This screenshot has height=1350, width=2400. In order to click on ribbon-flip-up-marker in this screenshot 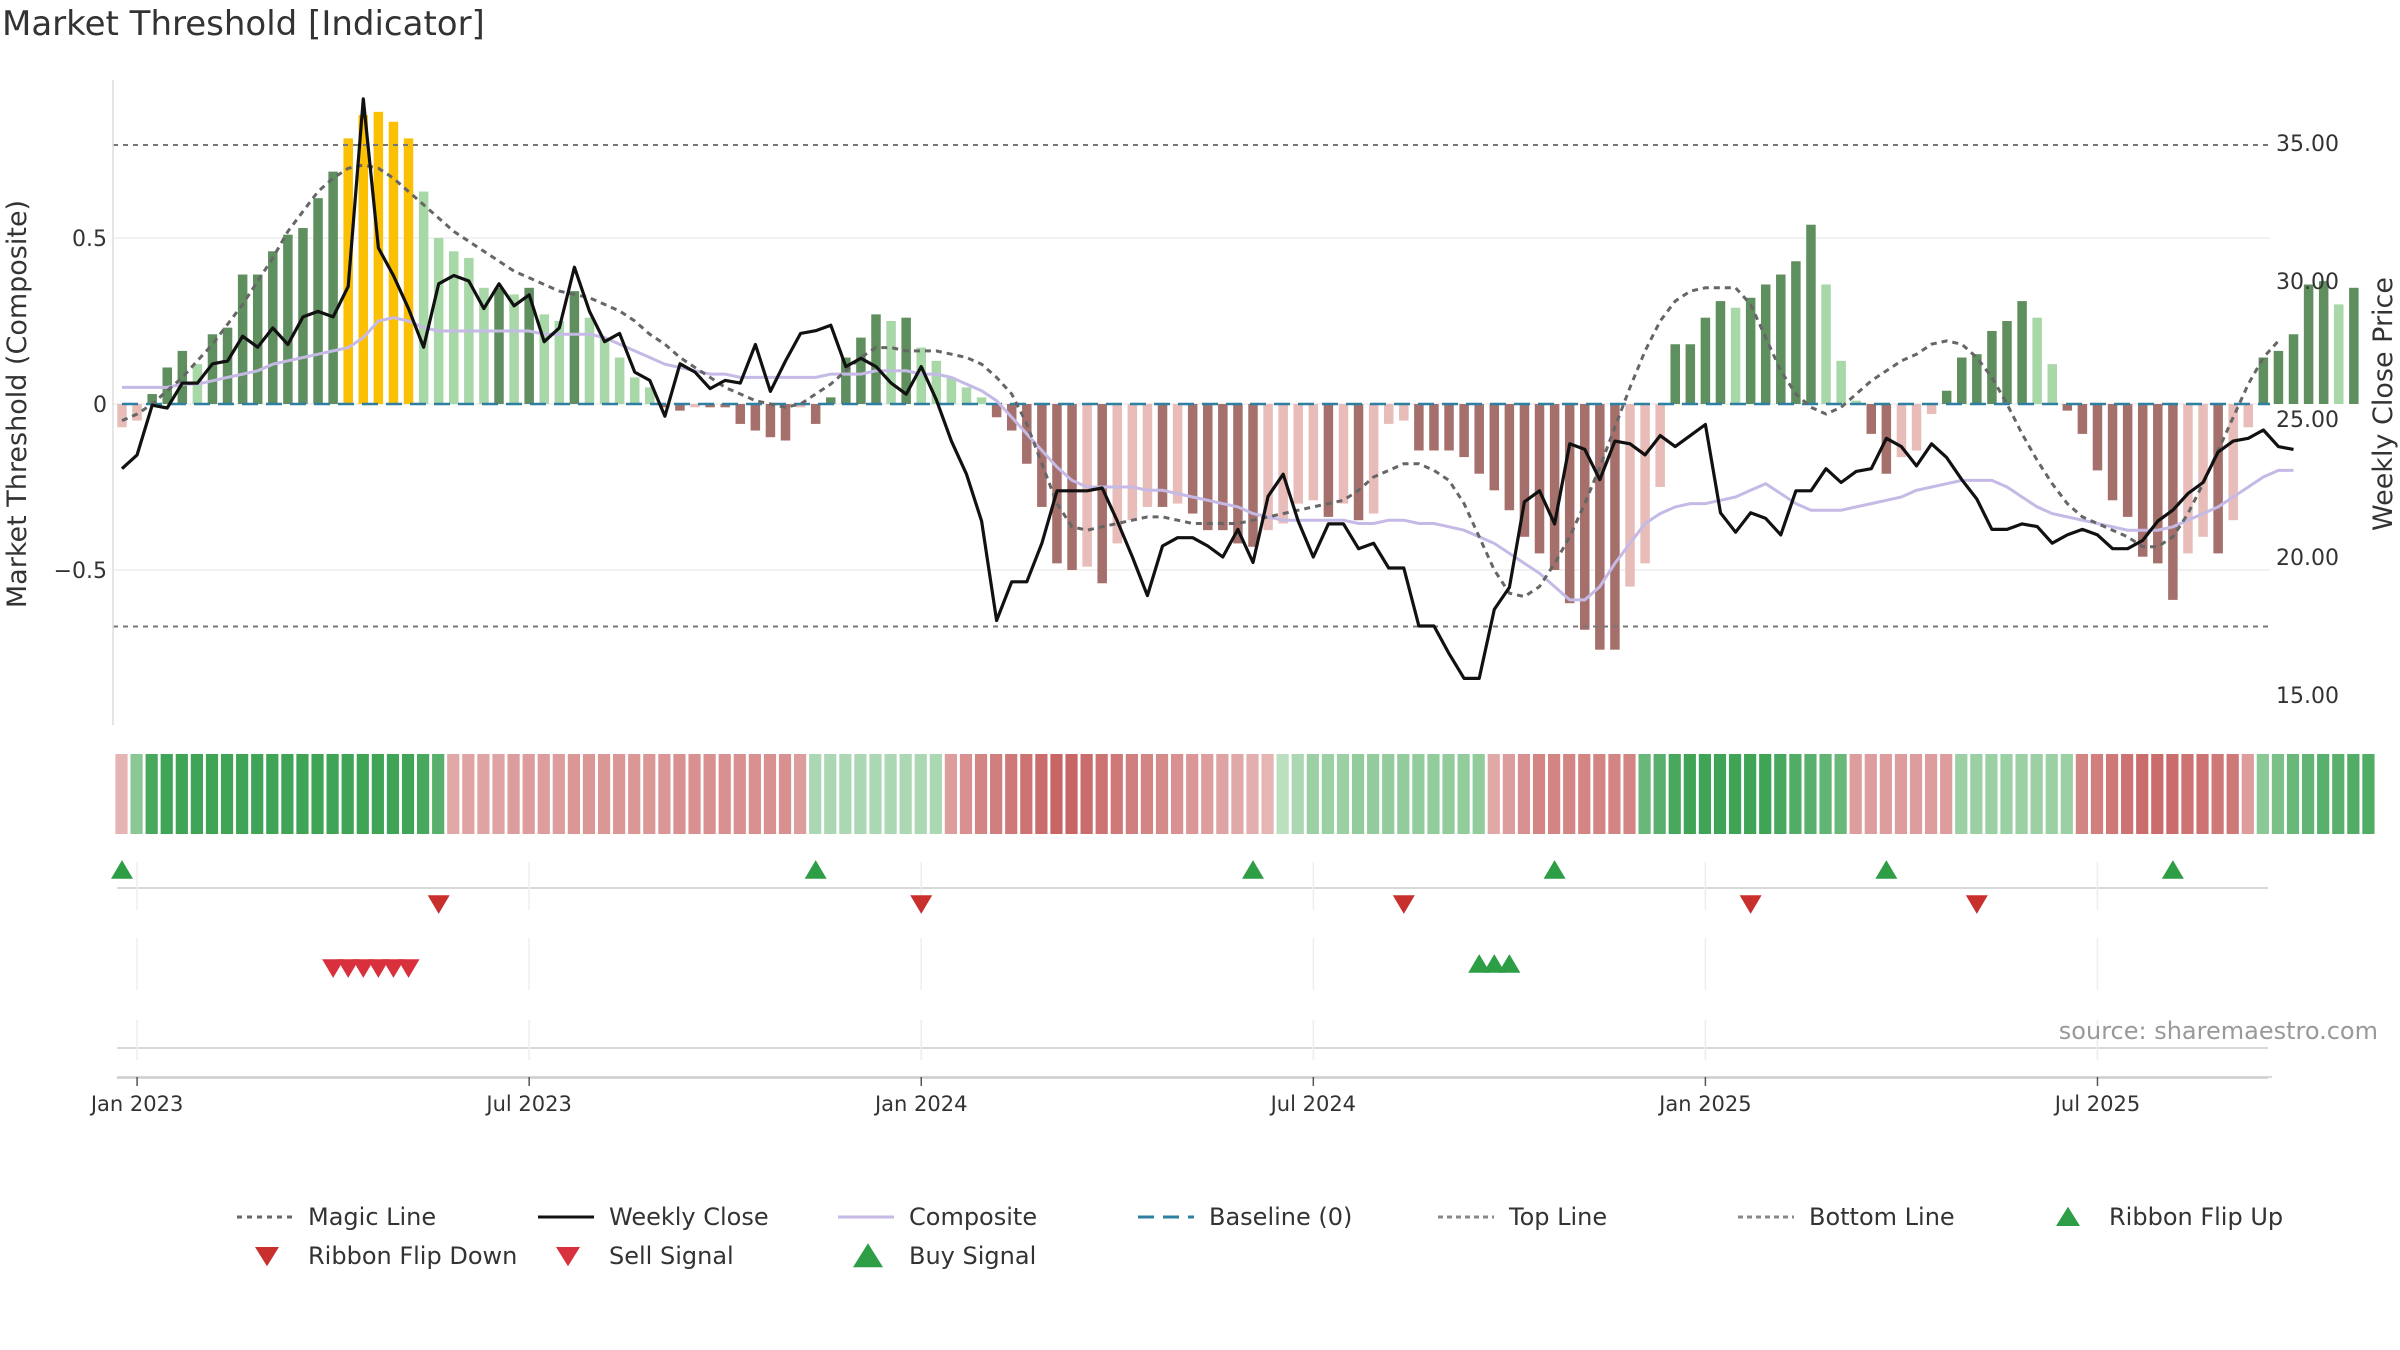, I will do `click(2172, 869)`.